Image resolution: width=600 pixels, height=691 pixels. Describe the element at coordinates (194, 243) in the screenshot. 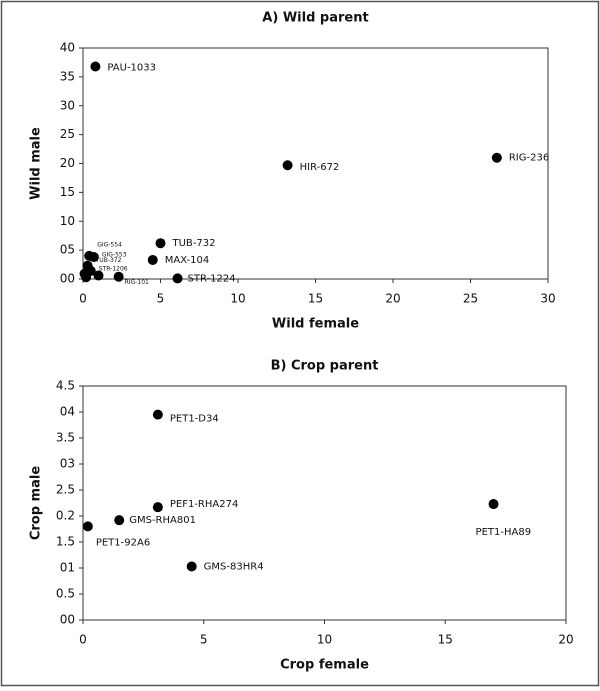

I see `point-label: TUB-732` at that location.